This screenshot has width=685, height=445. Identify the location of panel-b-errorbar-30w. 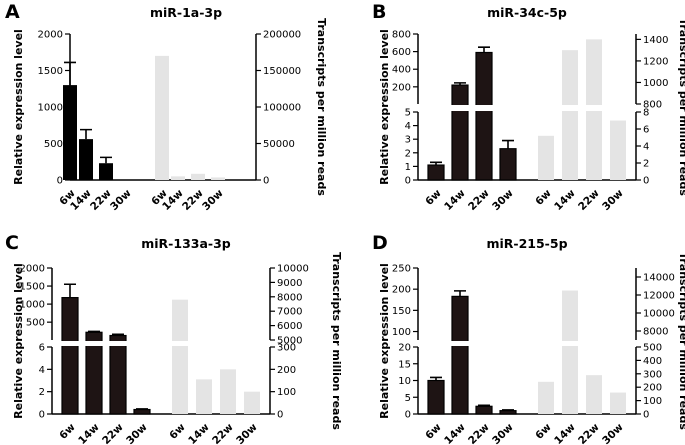
(508, 144).